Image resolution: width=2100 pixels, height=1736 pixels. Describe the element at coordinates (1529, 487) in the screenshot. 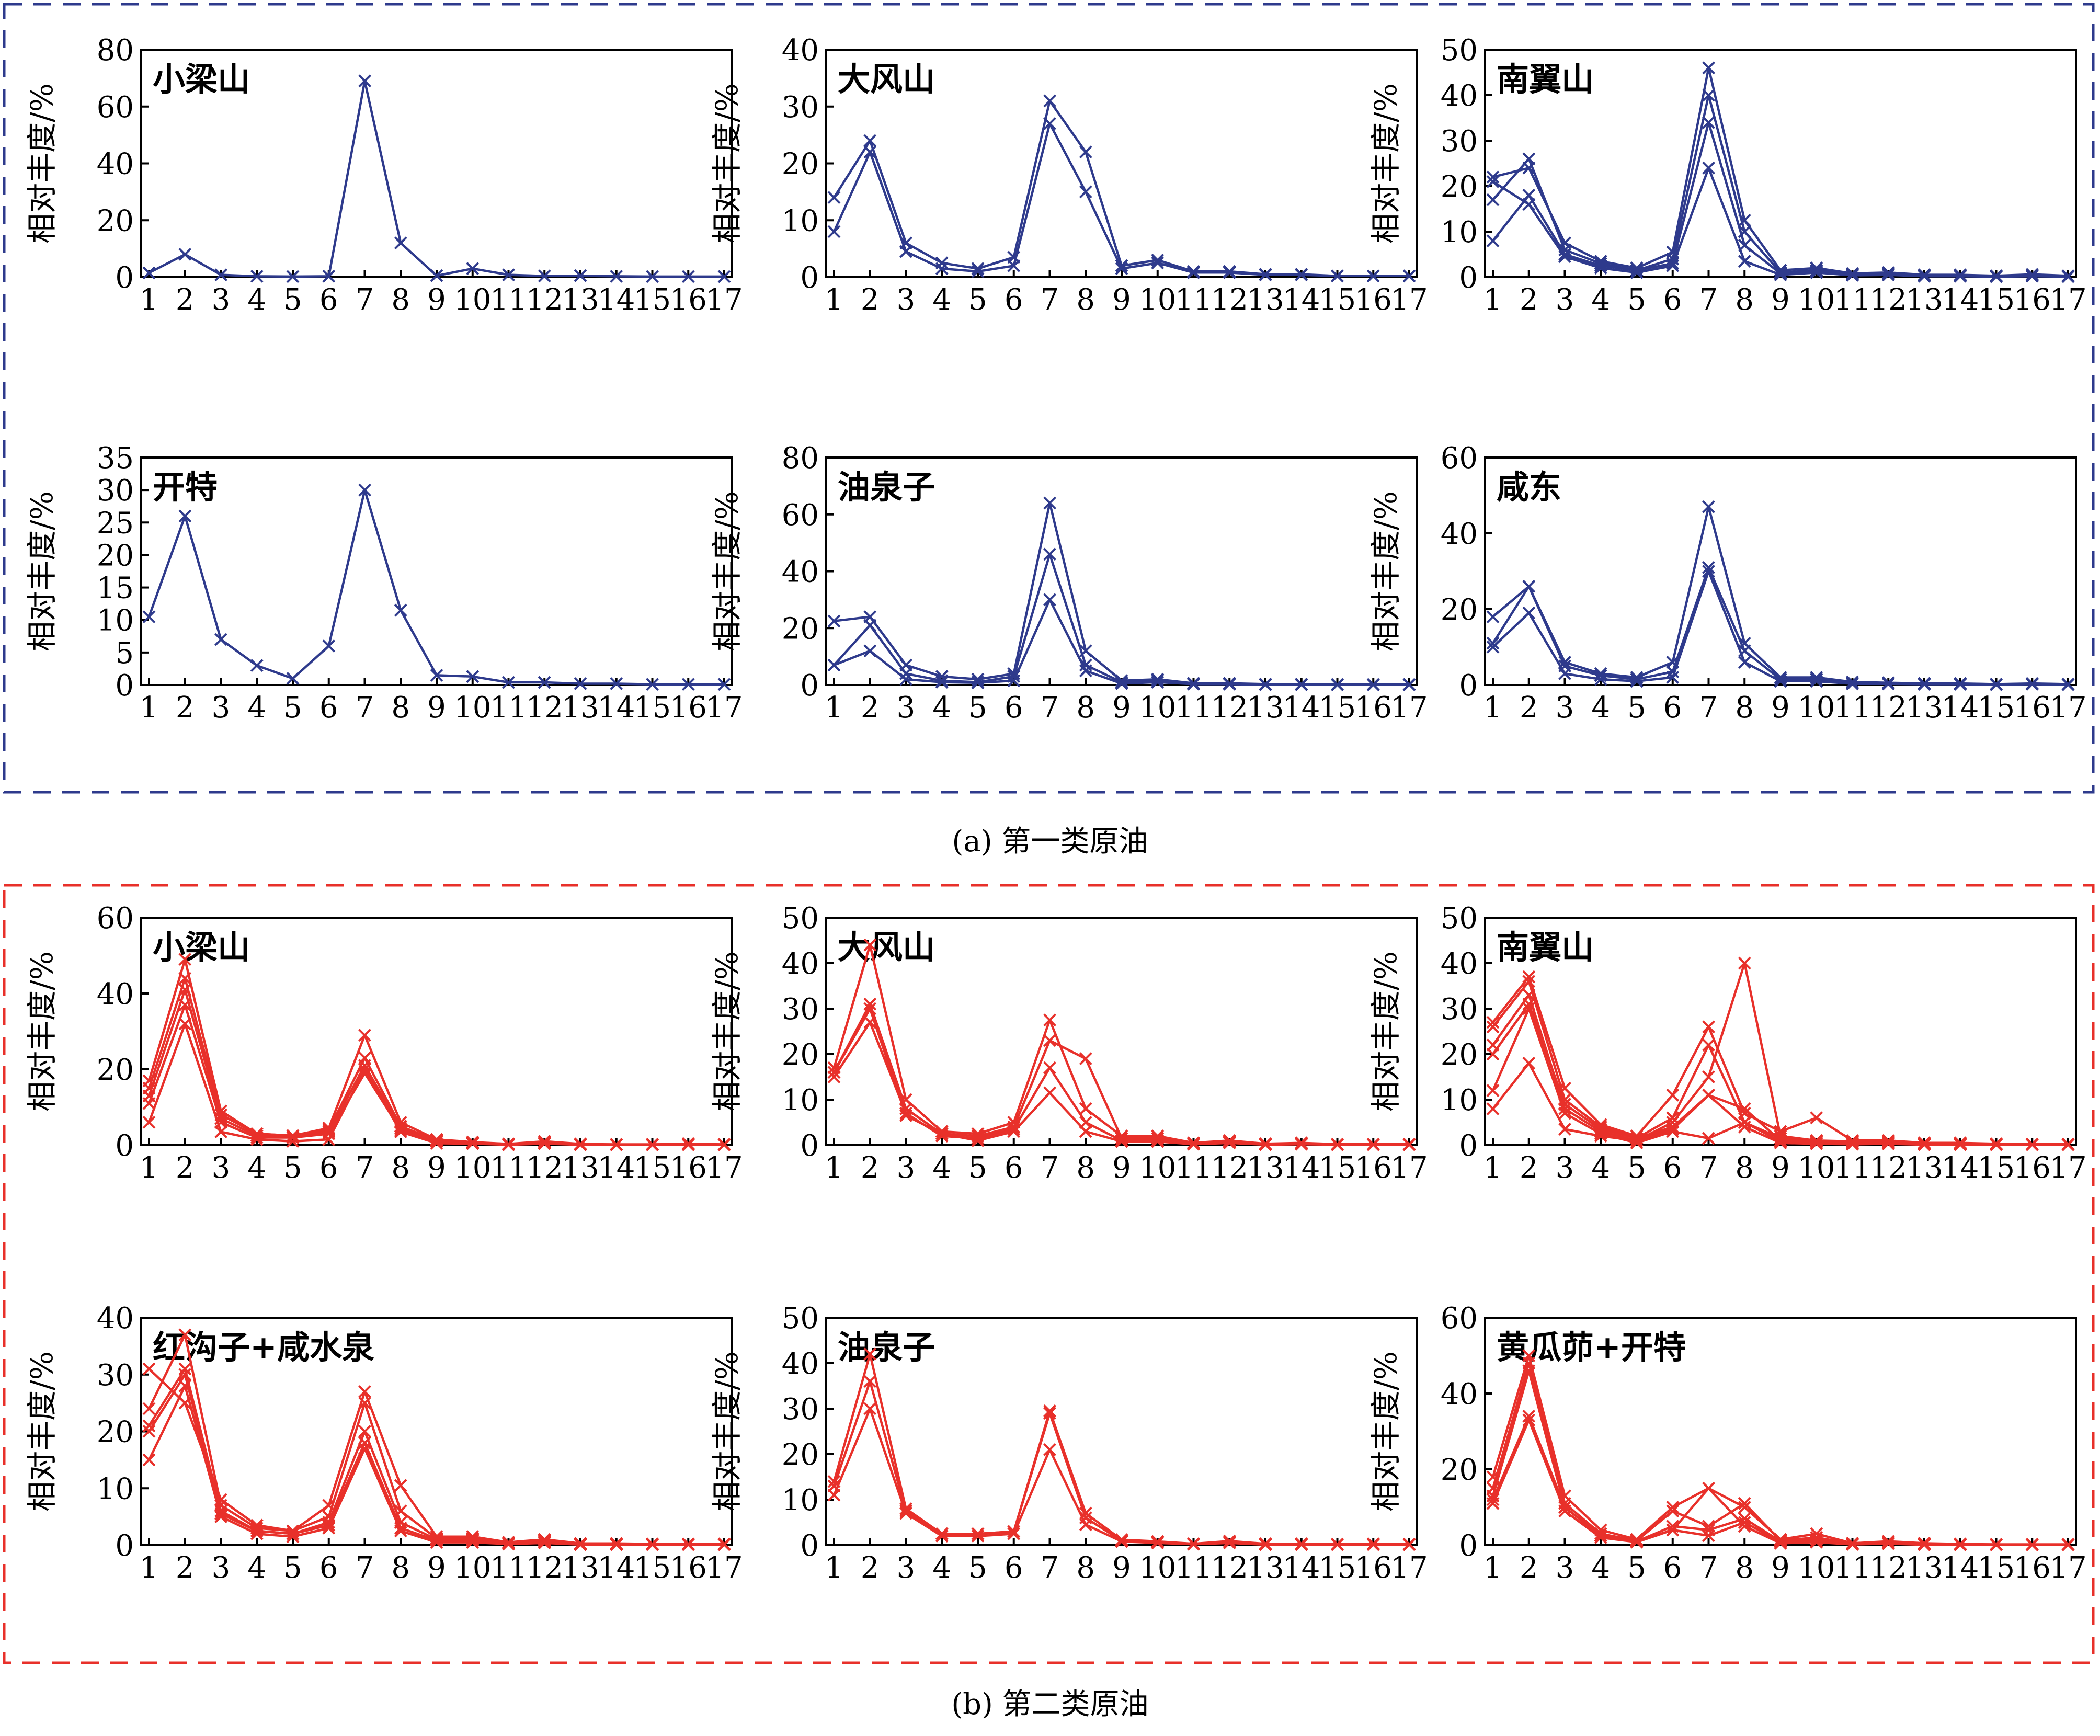

I see `subplot-title: 咸东` at that location.